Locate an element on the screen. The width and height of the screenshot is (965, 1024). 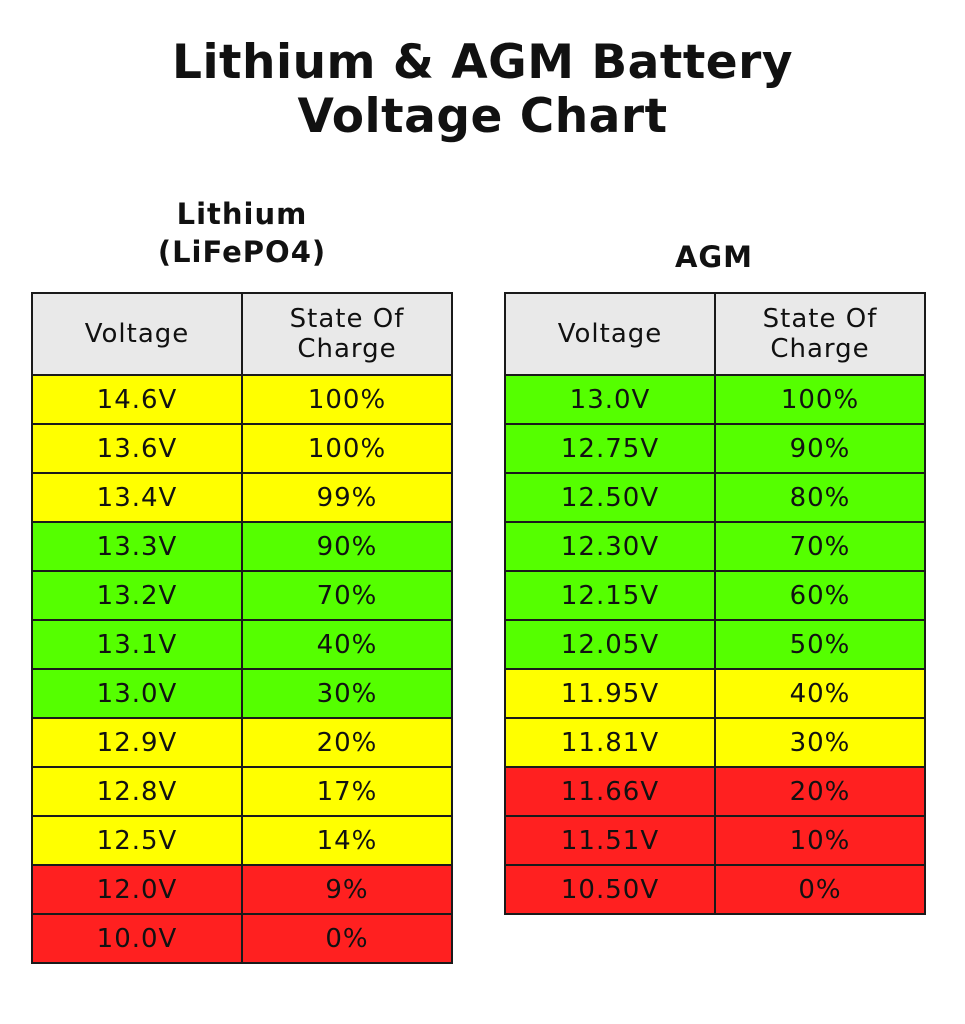
lithium-table-heading: Lithium (LiFePO4) is located at coordinates (242, 233).